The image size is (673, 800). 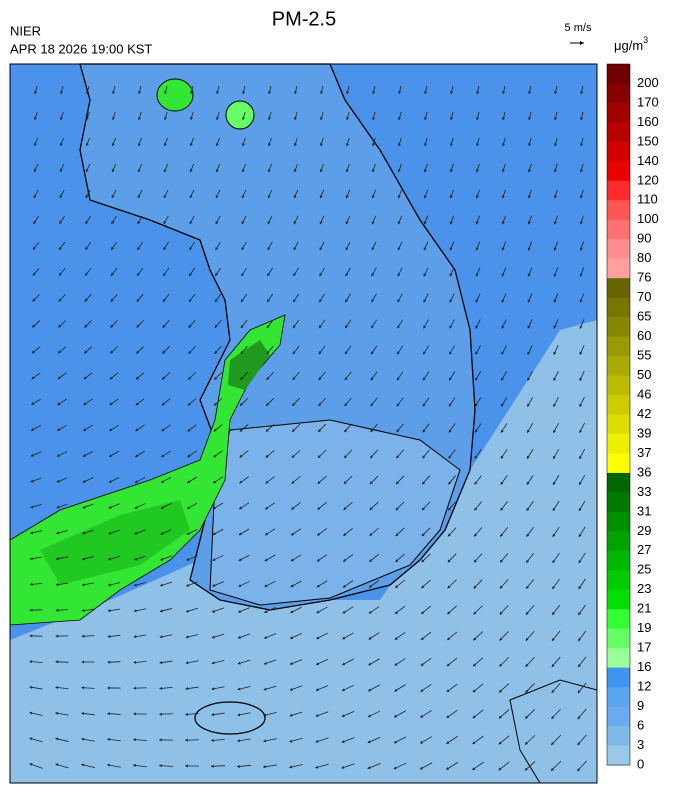 What do you see at coordinates (644, 393) in the screenshot?
I see `colorbar-label: 46` at bounding box center [644, 393].